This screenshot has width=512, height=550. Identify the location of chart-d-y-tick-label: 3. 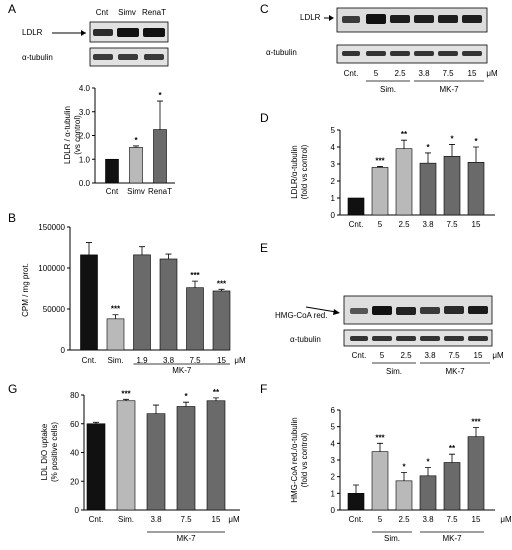
(333, 164).